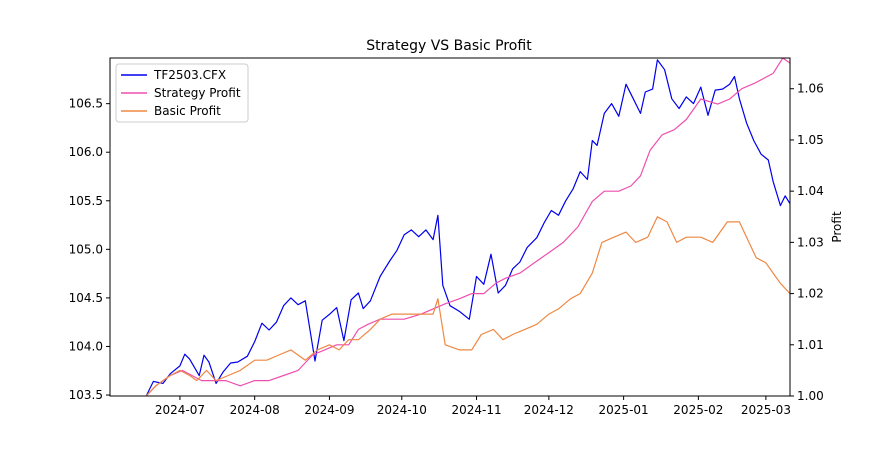  What do you see at coordinates (810, 140) in the screenshot?
I see `y-right-tick-label: 1.05` at bounding box center [810, 140].